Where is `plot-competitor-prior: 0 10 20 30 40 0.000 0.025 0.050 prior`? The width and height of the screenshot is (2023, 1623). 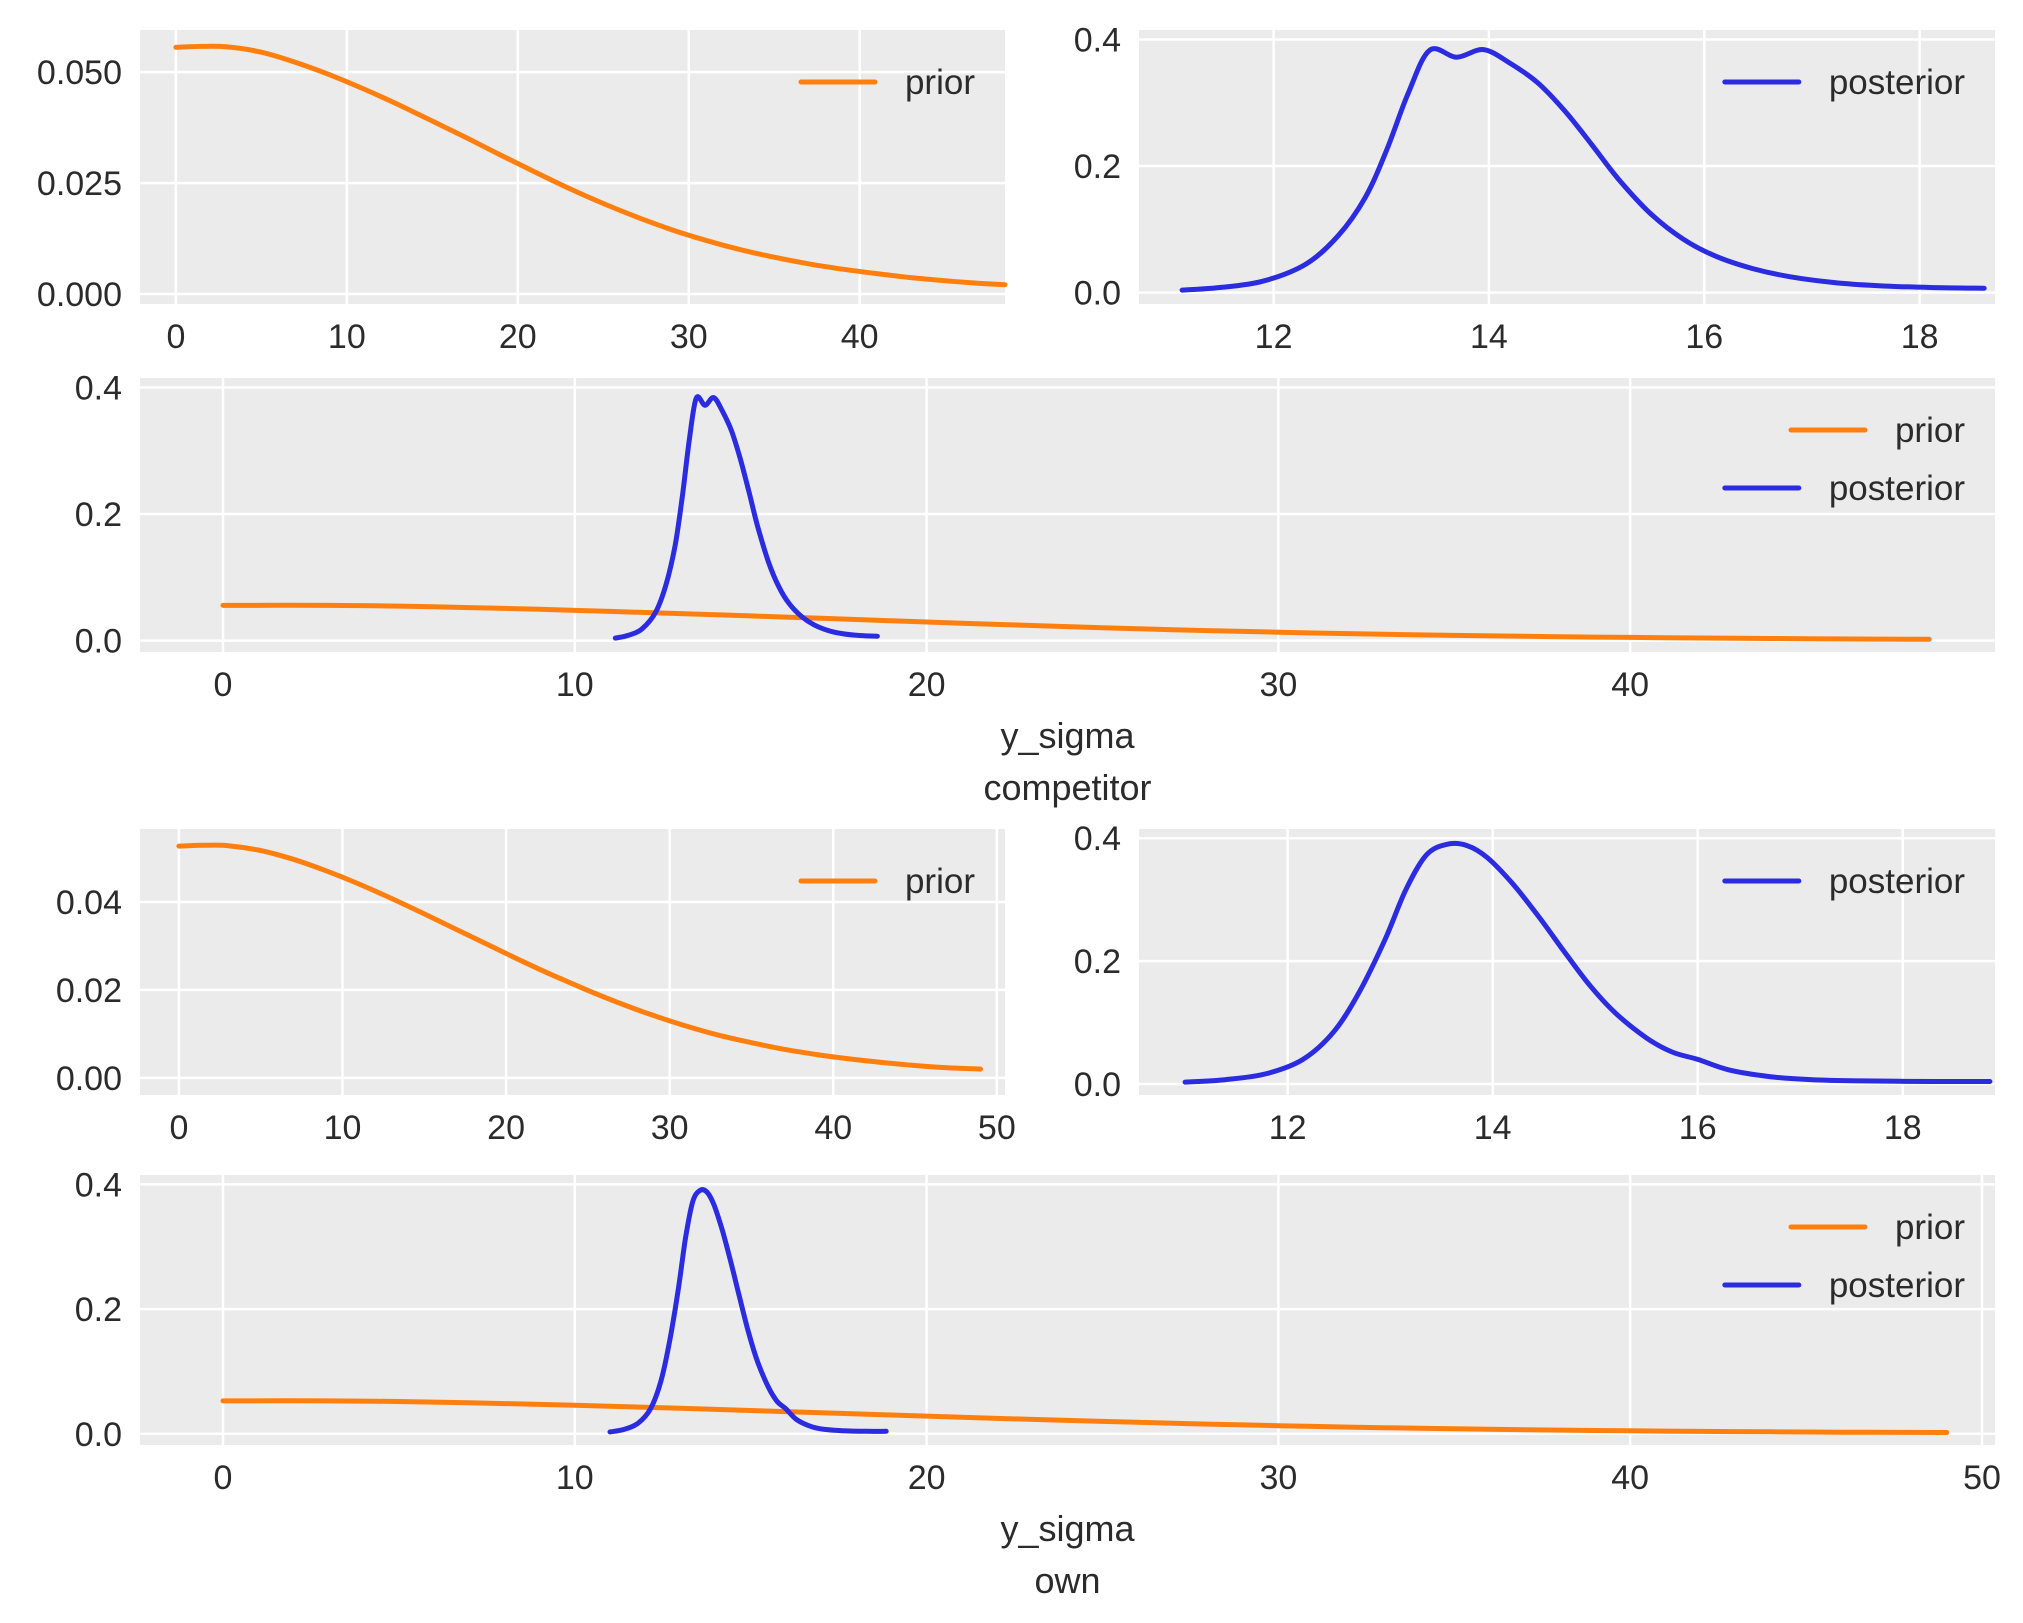 plot-competitor-prior: 0 10 20 30 40 0.000 0.025 0.050 prior is located at coordinates (522, 193).